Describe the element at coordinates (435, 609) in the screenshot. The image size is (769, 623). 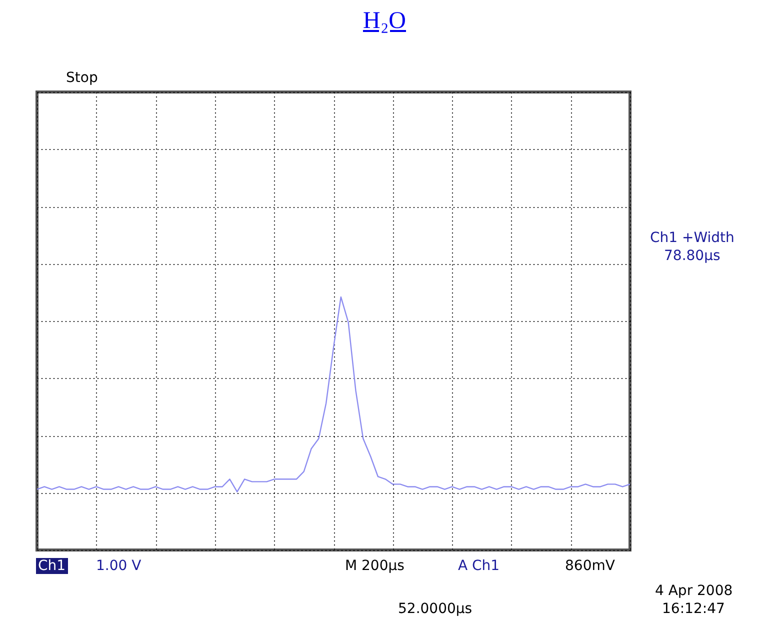
I see `text: 52.0000µs` at that location.